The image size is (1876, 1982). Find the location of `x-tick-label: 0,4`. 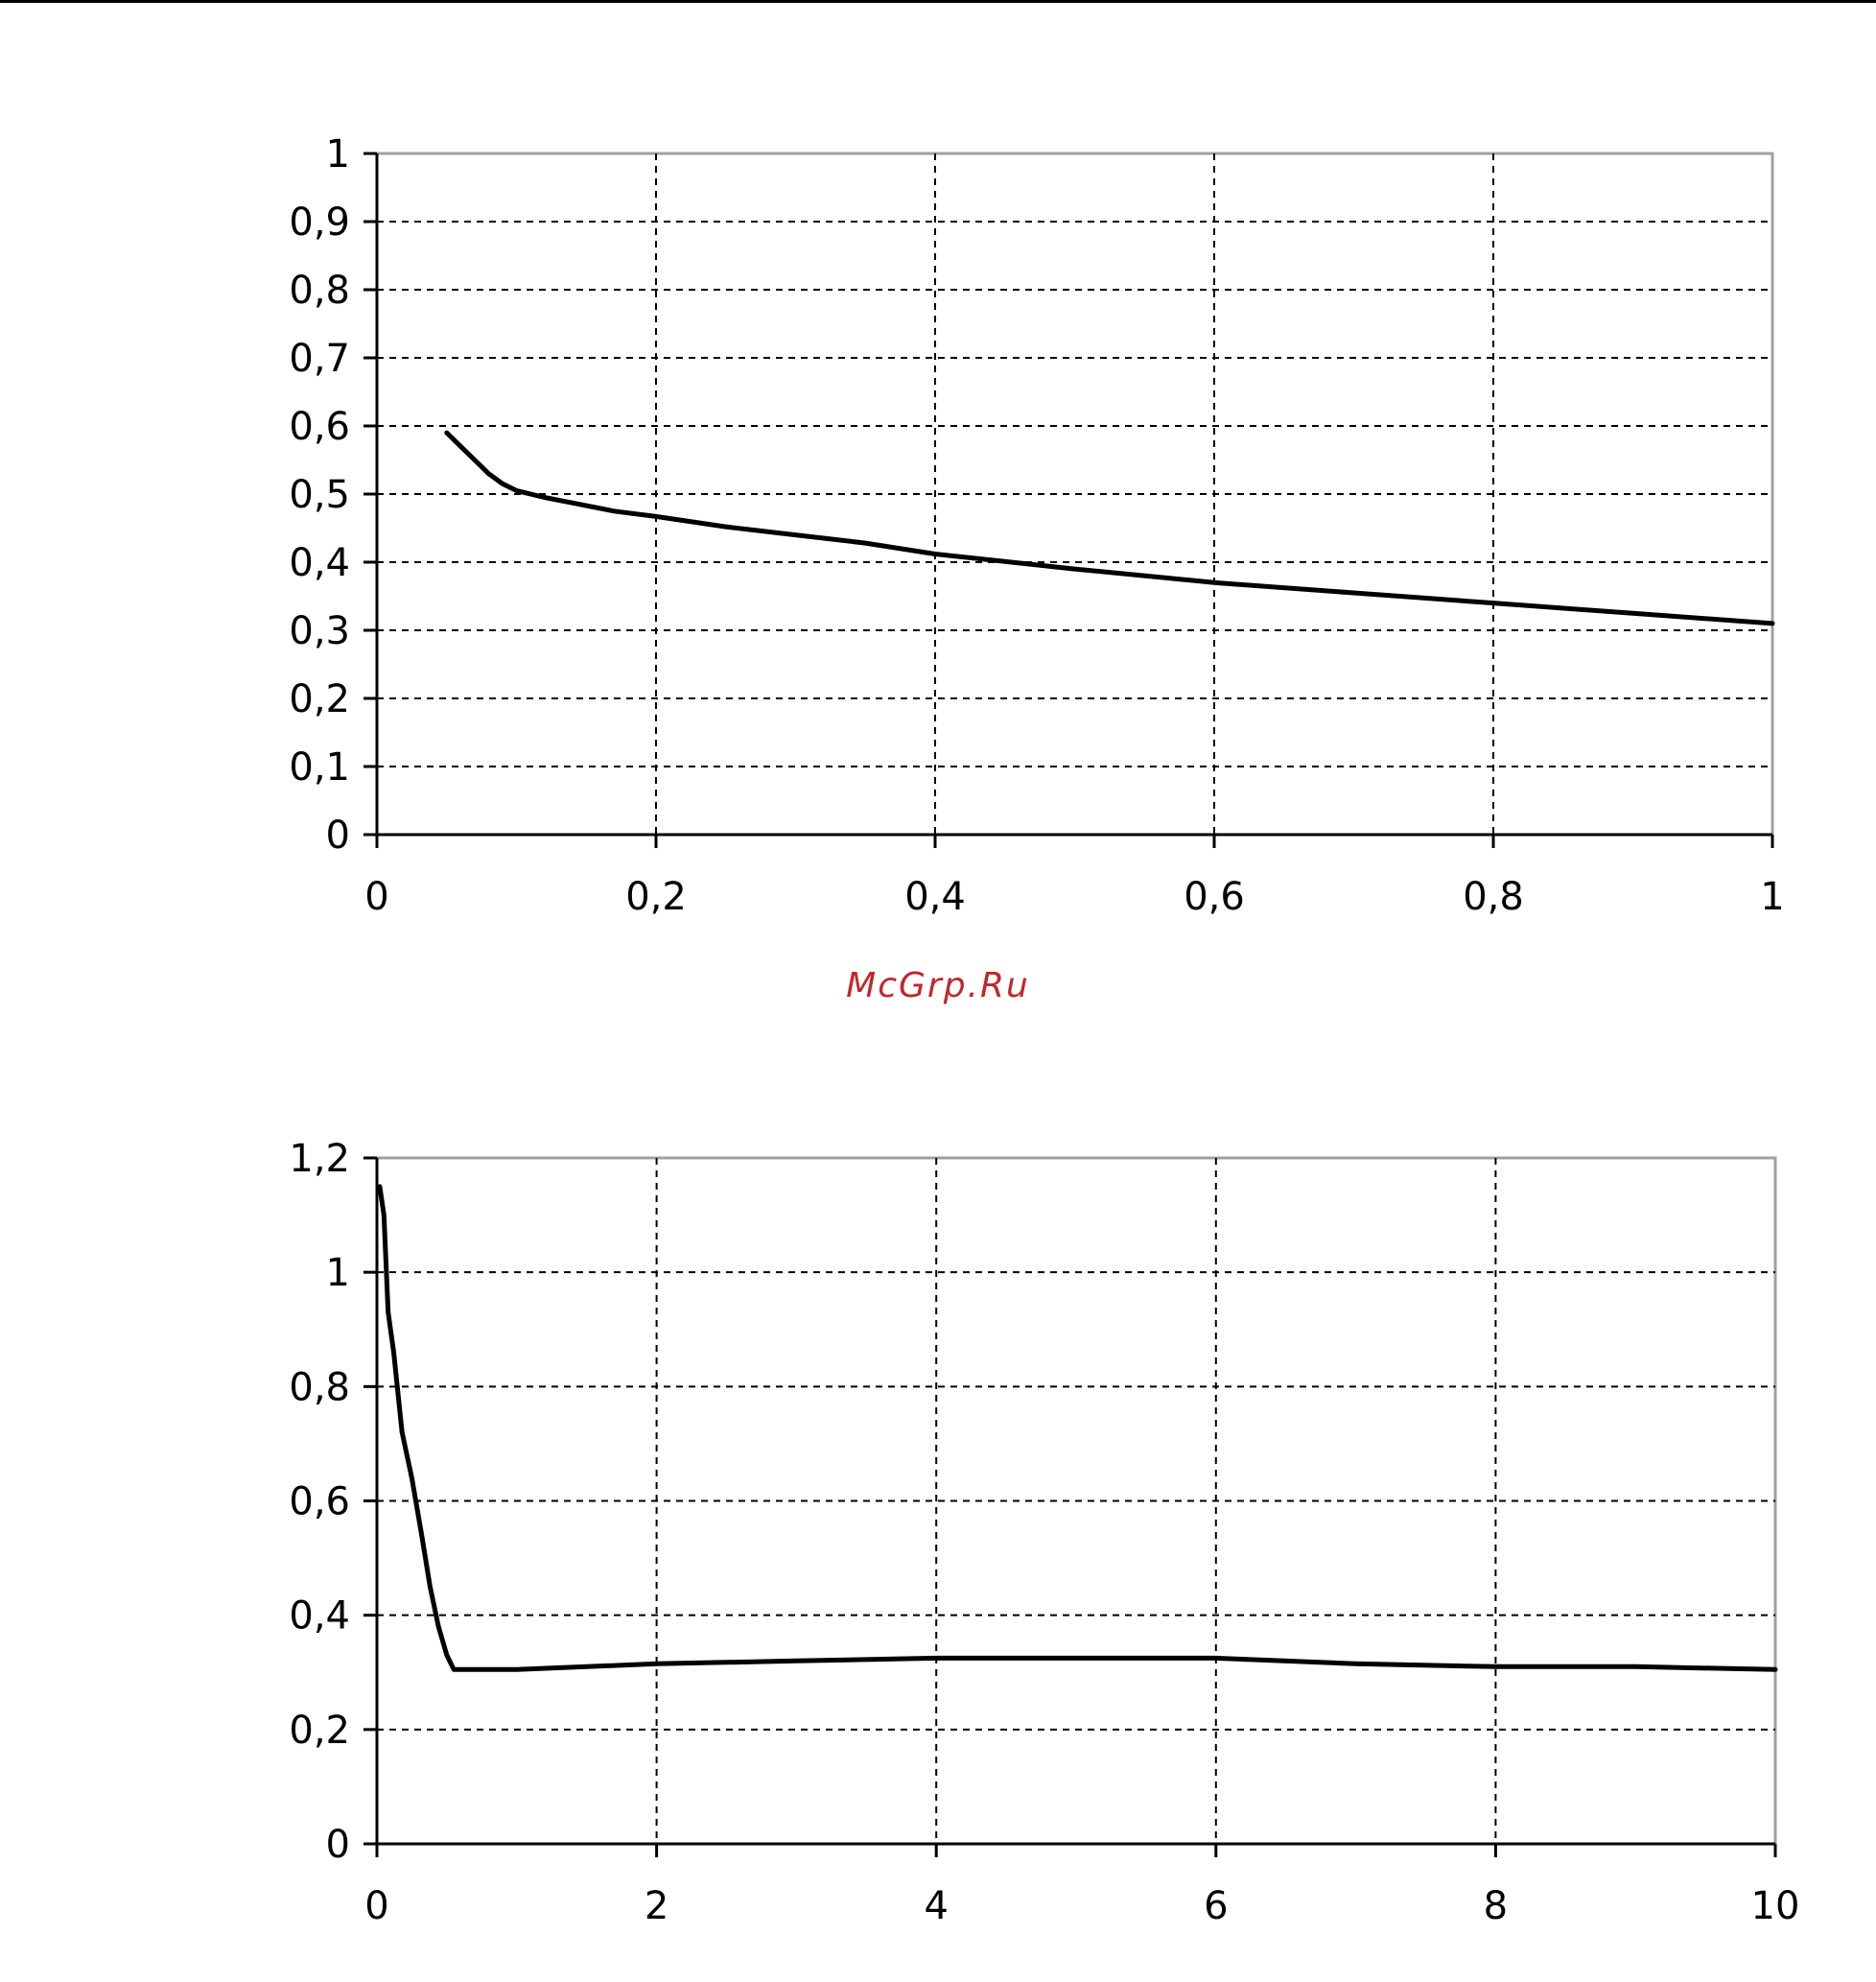

x-tick-label: 0,4 is located at coordinates (935, 897).